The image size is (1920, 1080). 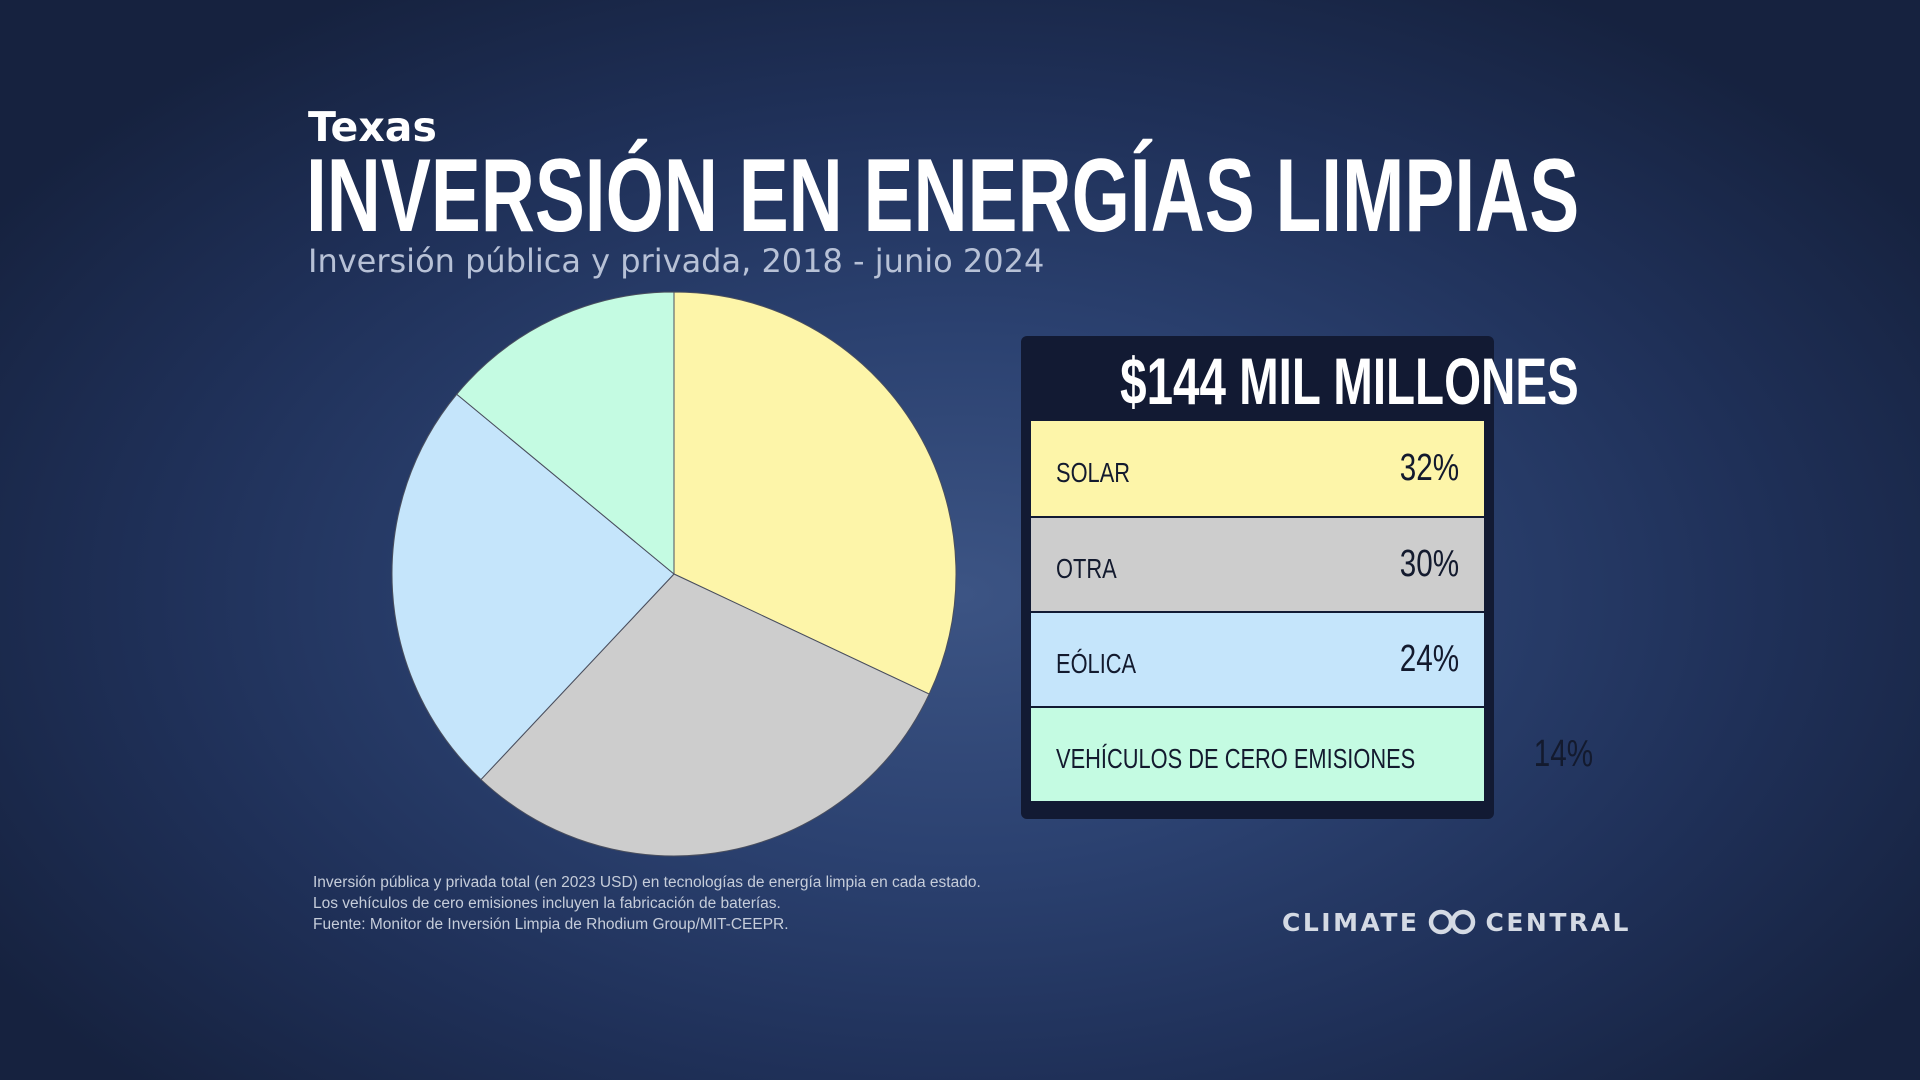 What do you see at coordinates (1429, 468) in the screenshot?
I see `legend-percent: 32%` at bounding box center [1429, 468].